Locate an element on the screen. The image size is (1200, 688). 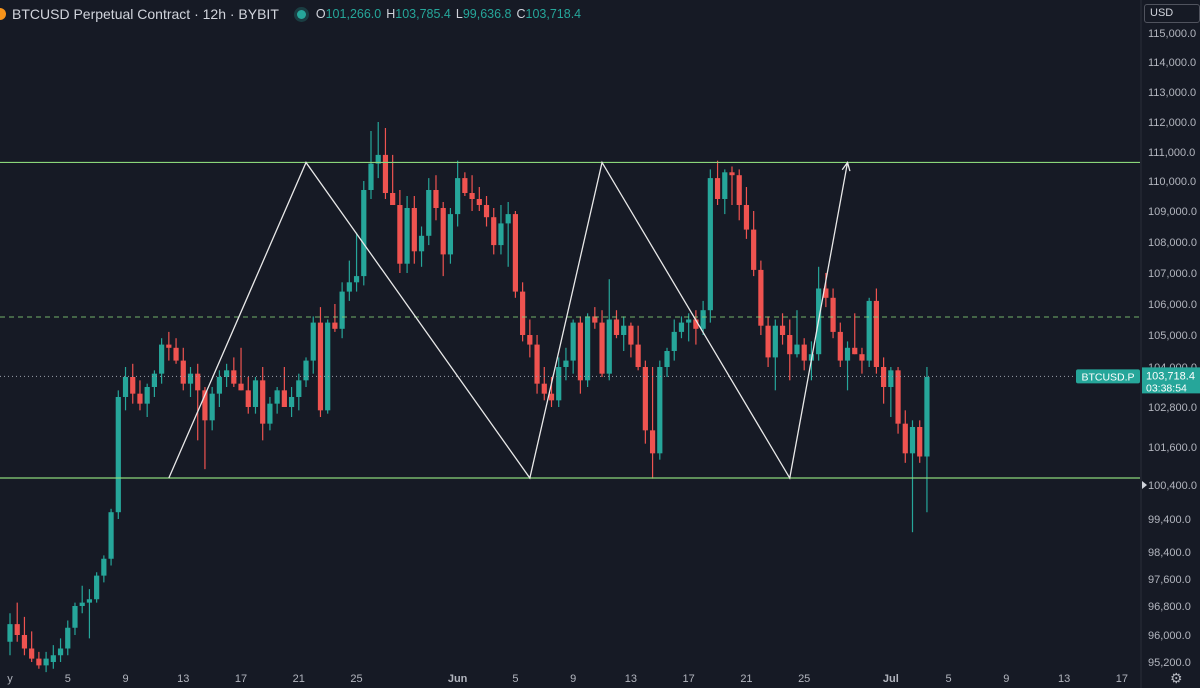
price-tick-label: 110,000.0 is located at coordinates (1172, 182).